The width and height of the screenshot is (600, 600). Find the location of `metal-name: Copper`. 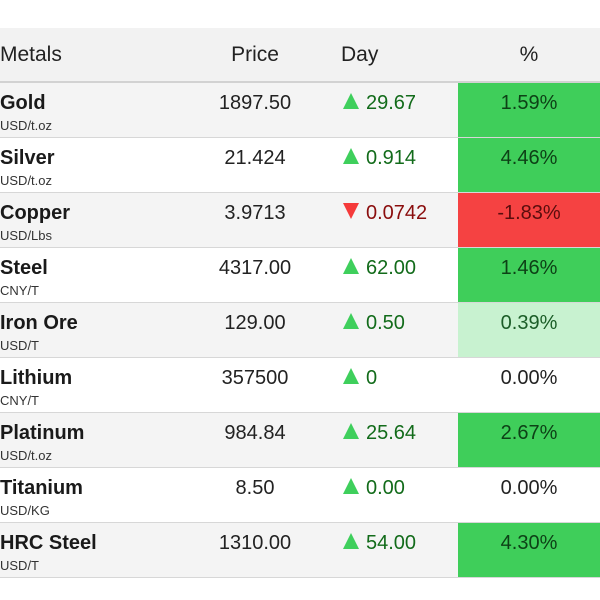

metal-name: Copper is located at coordinates (35, 213).